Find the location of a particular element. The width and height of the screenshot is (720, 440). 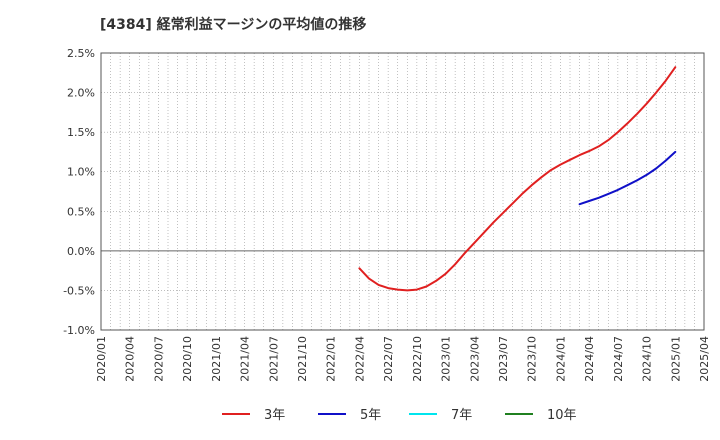

x-tick-label: 2023/04 is located at coordinates (474, 359).